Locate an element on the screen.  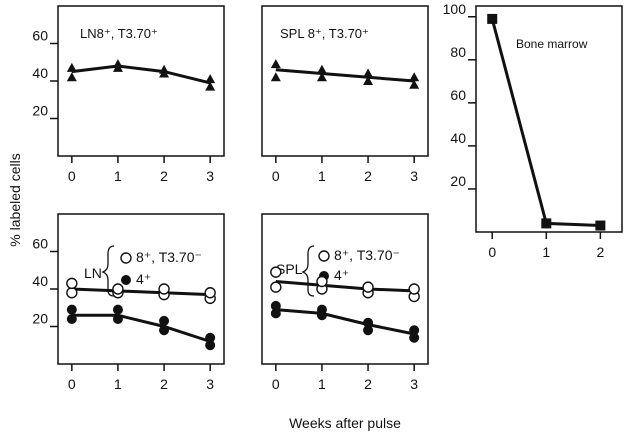
y-tick-label: 80 is located at coordinates (458, 52).